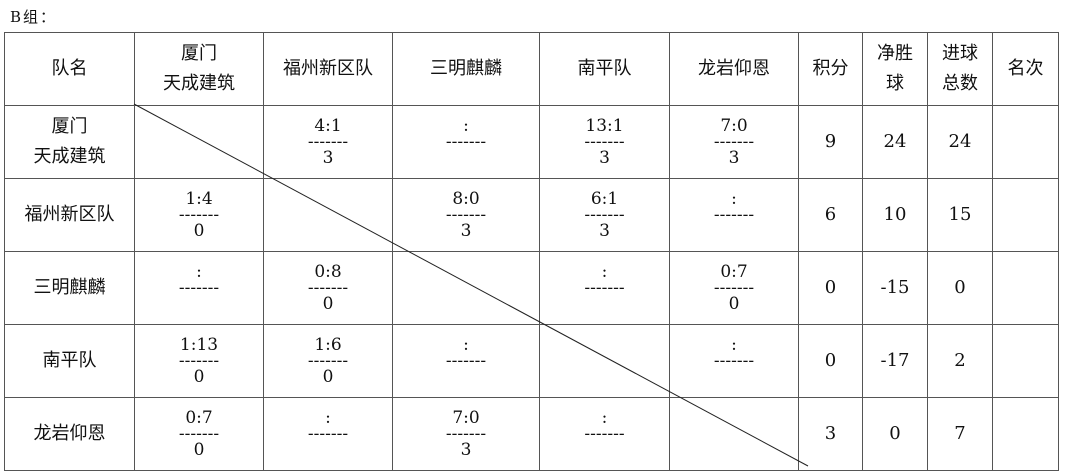 The height and width of the screenshot is (472, 1080). I want to click on team-name: 三明麒麟, so click(69, 288).